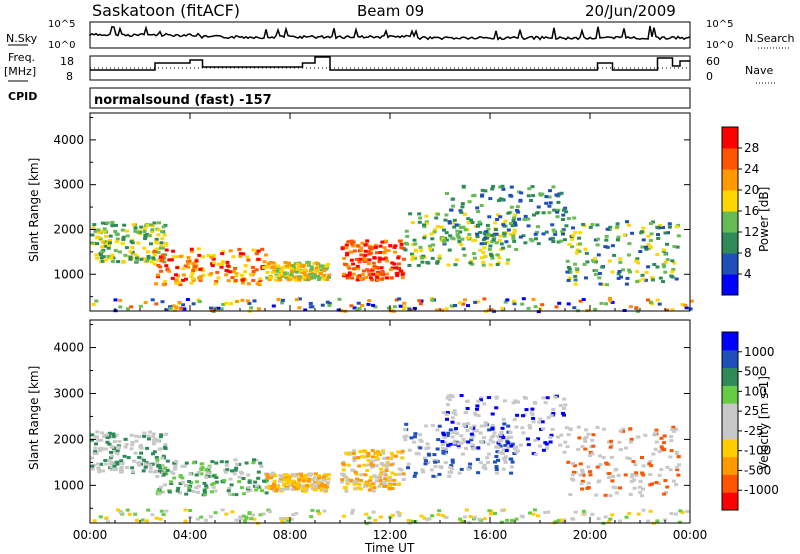 The height and width of the screenshot is (554, 800). Describe the element at coordinates (390, 63) in the screenshot. I see `freq-trace` at that location.